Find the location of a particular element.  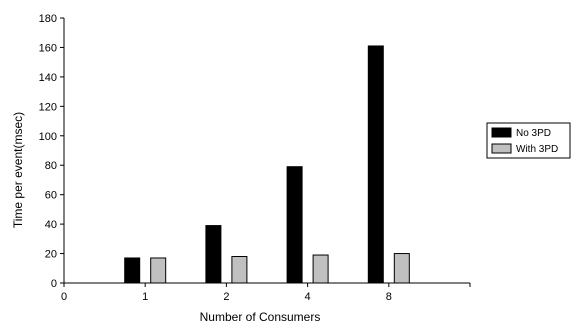

y-tick-label: 100 is located at coordinates (48, 137).